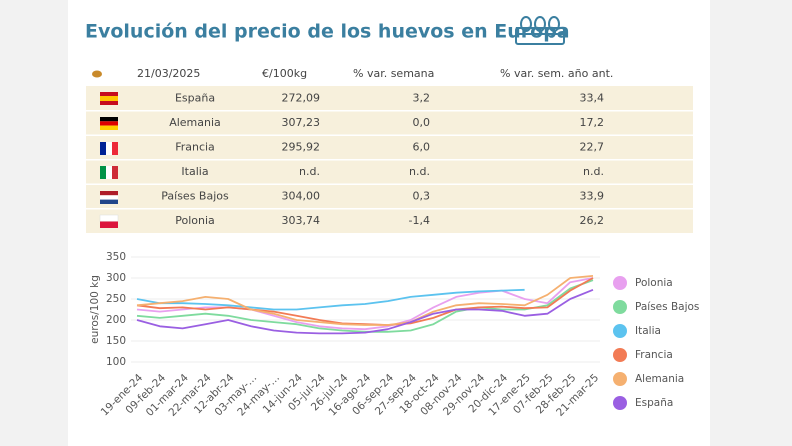 The width and height of the screenshot is (792, 446). I want to click on table-cell: Alemania, so click(195, 122).